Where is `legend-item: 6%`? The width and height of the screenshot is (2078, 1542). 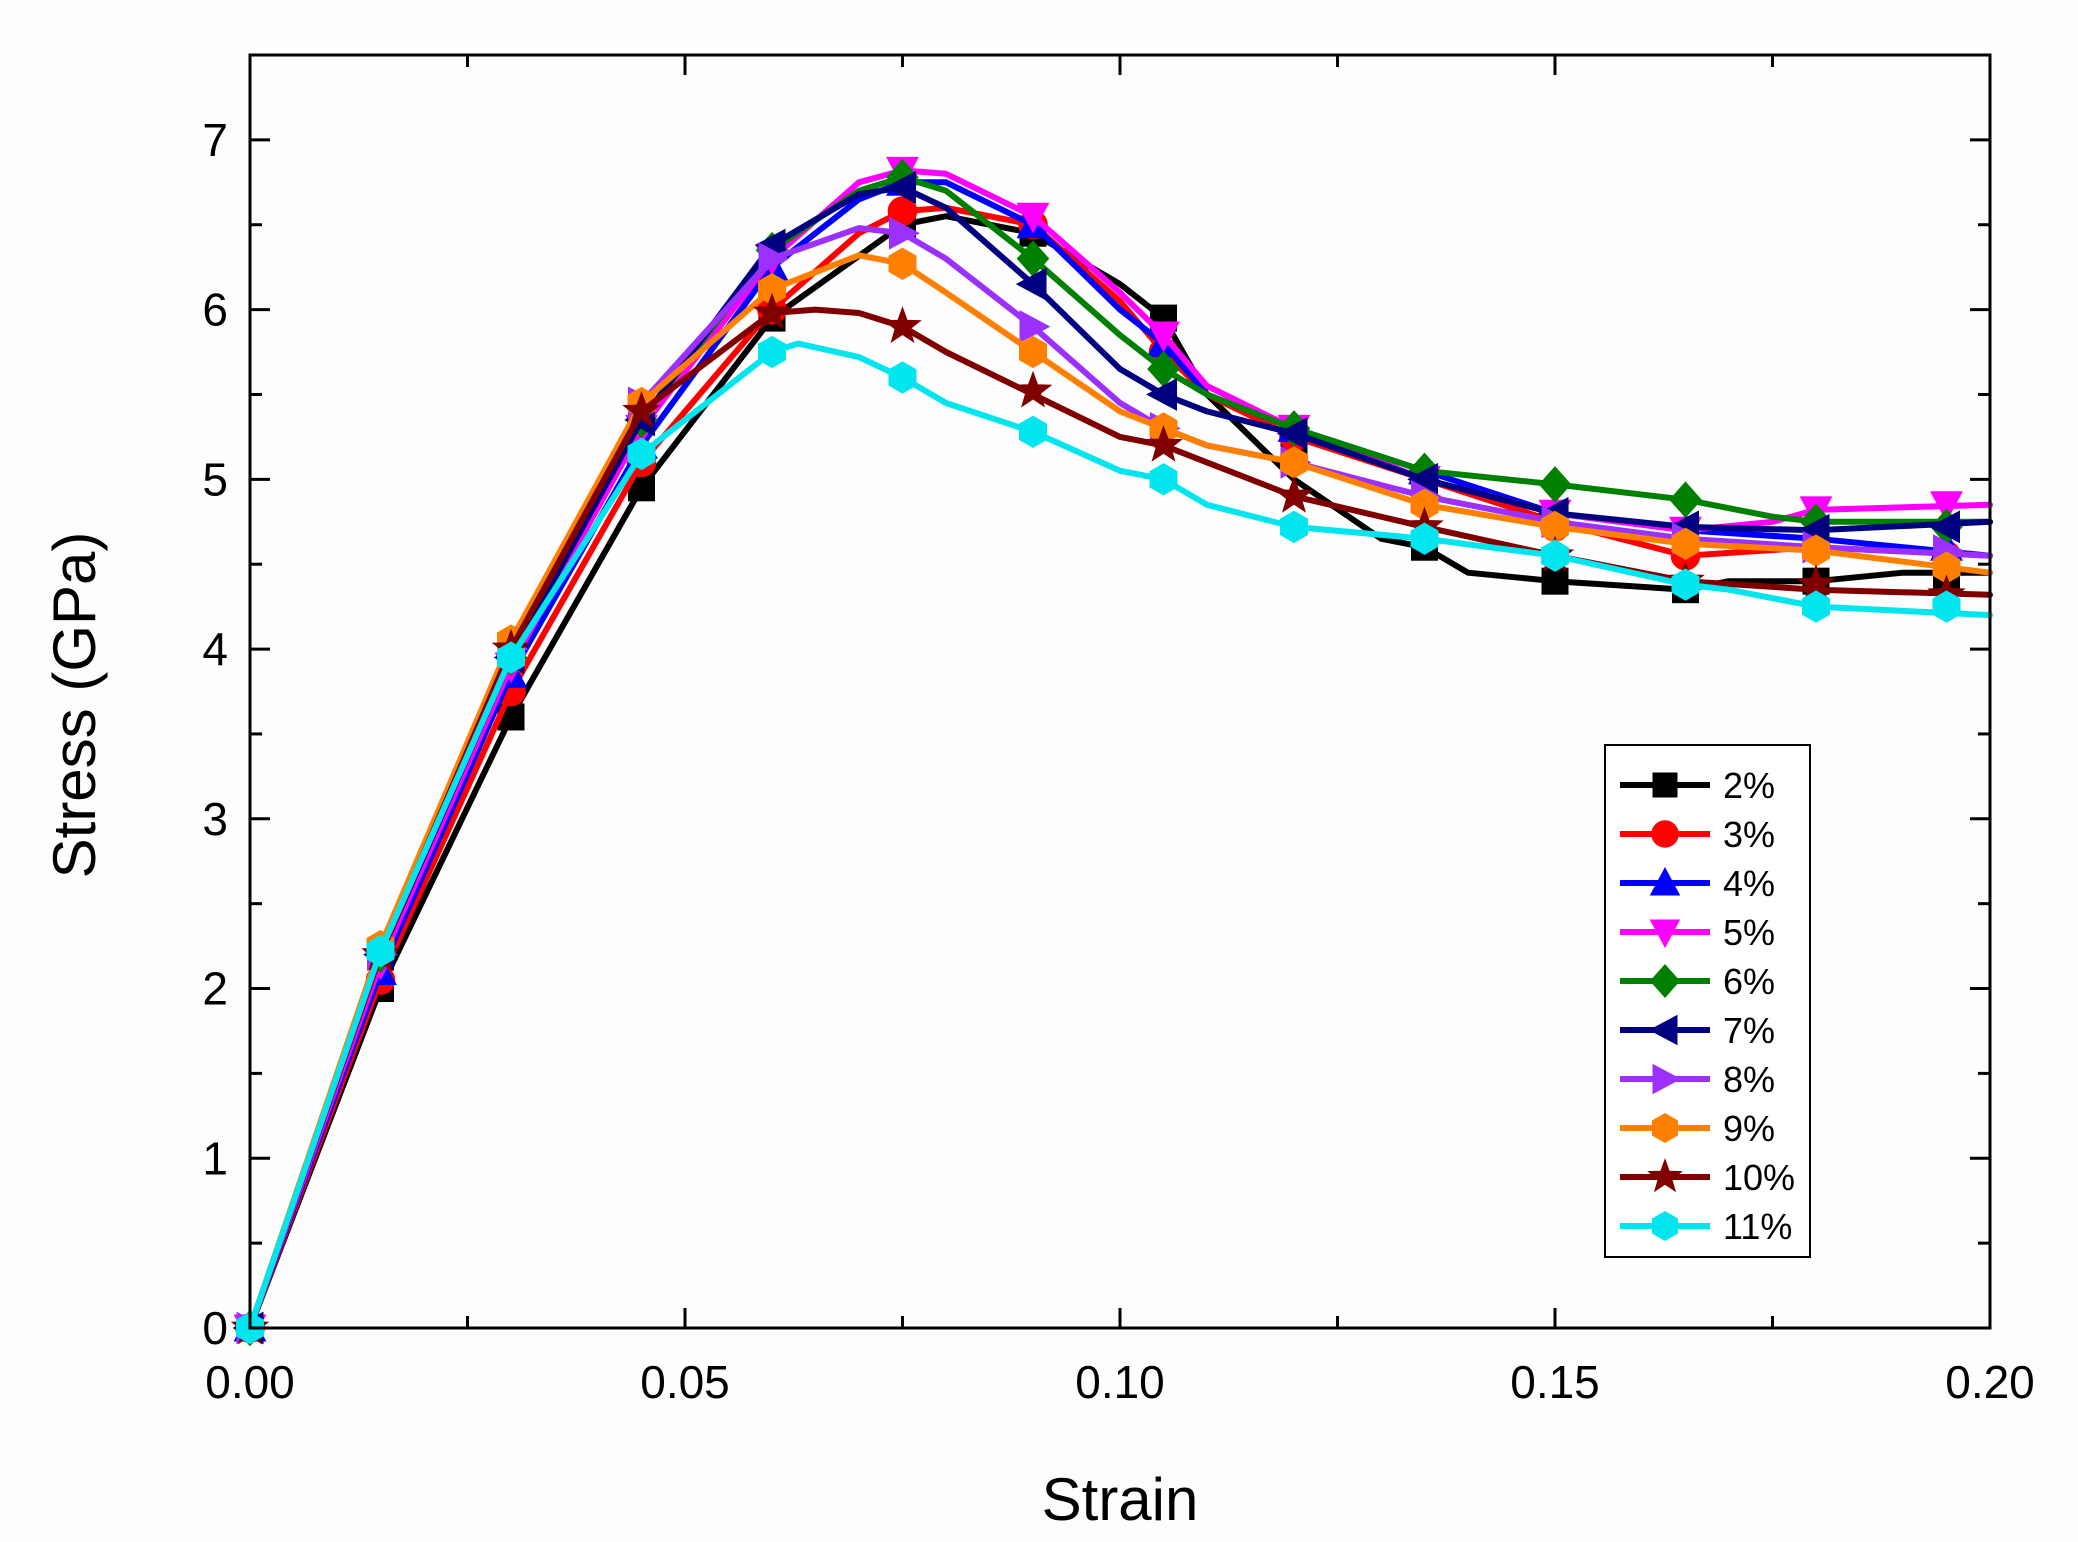
legend-item: 6% is located at coordinates (1697, 981).